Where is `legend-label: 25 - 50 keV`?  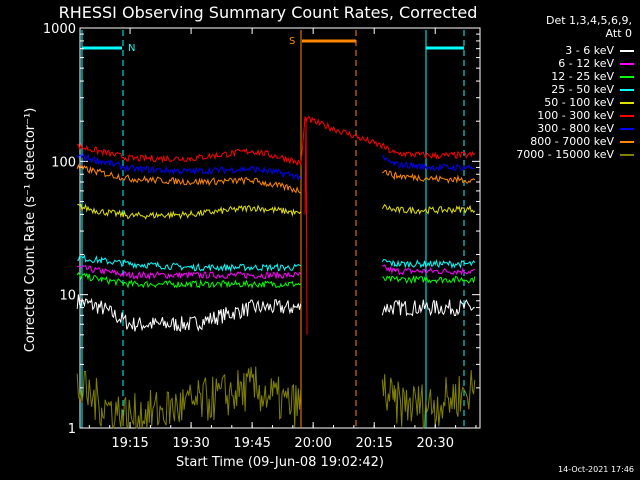 legend-label: 25 - 50 keV is located at coordinates (582, 89).